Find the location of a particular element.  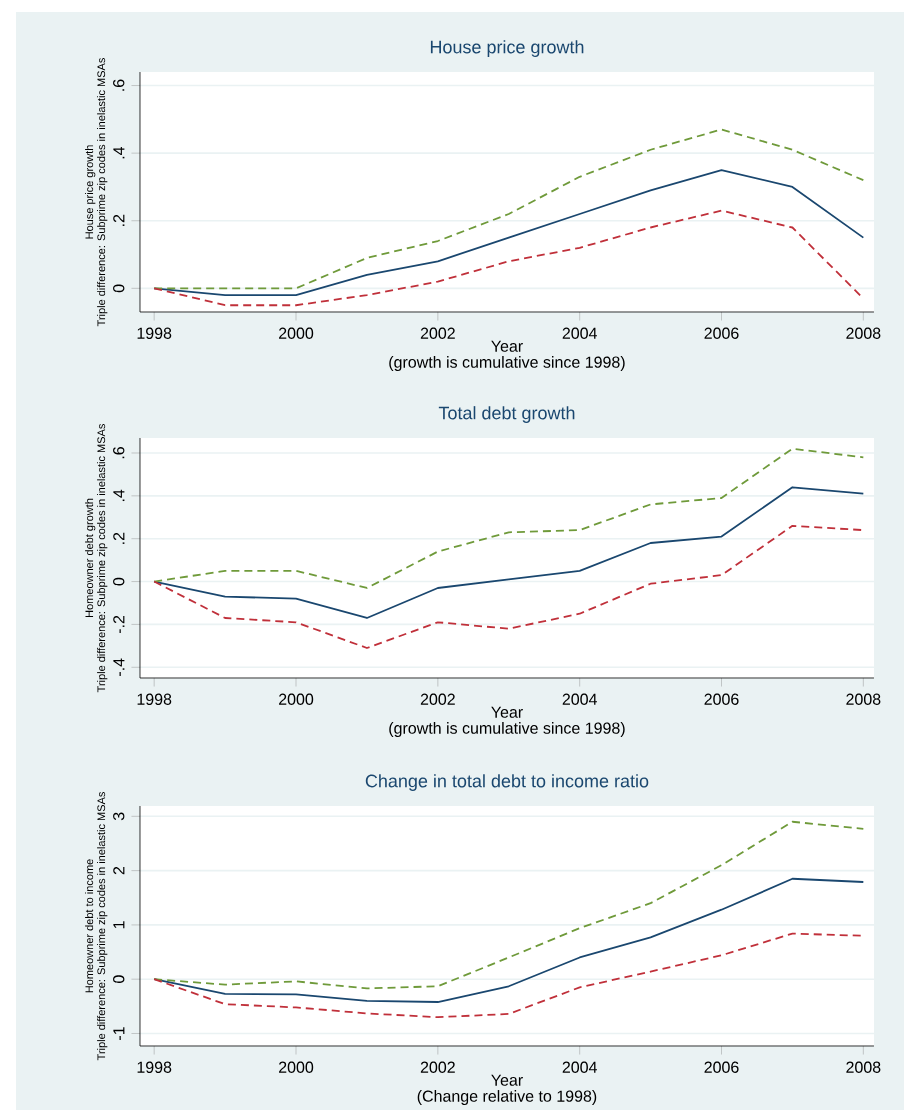

y-tick-label: 1 is located at coordinates (119, 925).